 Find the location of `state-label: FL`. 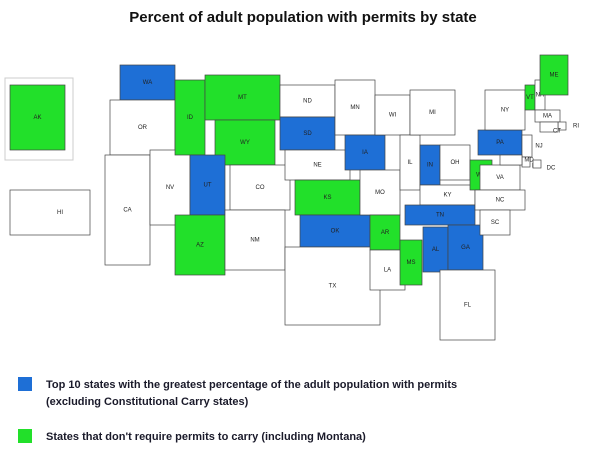

state-label: FL is located at coordinates (468, 306).